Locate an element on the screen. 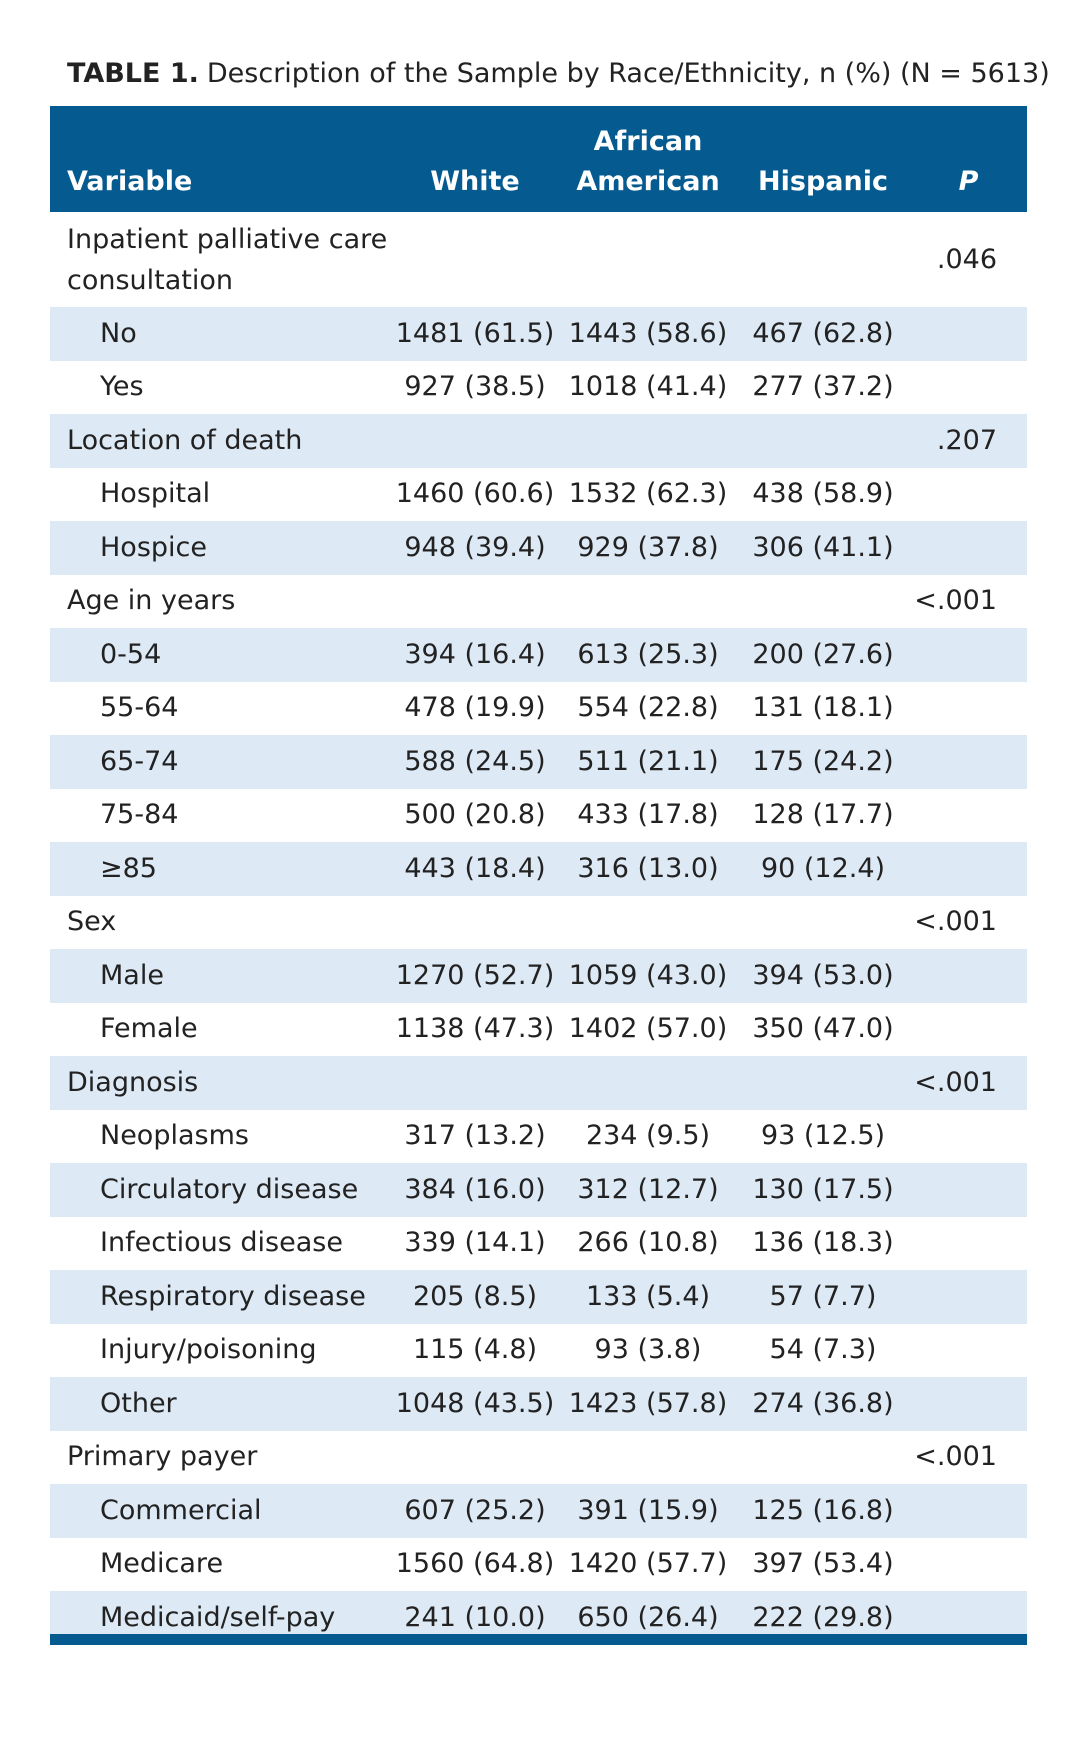 The width and height of the screenshot is (1079, 1755). item-row: Commercial 607 (25.2) 391 (15.9) 125 (16.8) is located at coordinates (538, 1511).